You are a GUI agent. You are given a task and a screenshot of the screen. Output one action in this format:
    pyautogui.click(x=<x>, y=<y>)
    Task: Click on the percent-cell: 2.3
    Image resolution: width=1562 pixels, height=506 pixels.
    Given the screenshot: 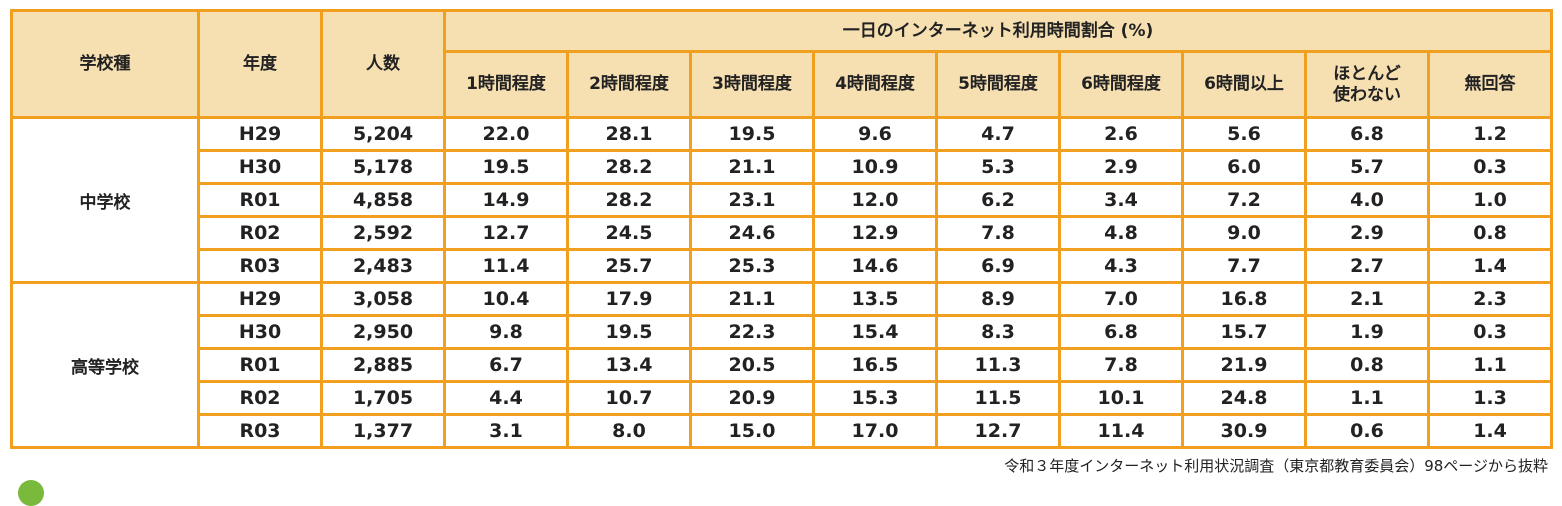 What is the action you would take?
    pyautogui.click(x=1490, y=299)
    